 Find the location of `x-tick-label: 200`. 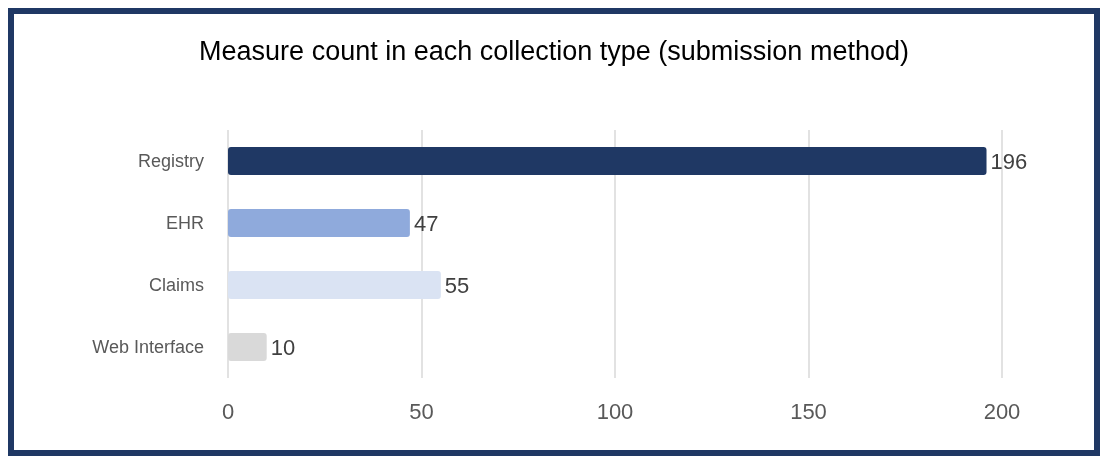

x-tick-label: 200 is located at coordinates (1002, 411).